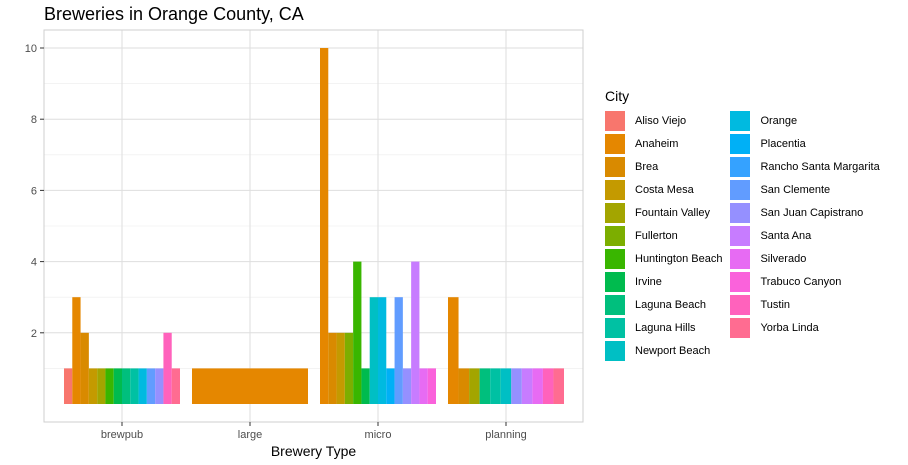 Image resolution: width=908 pixels, height=465 pixels. I want to click on chart-title: Breweries in Orange County, CA, so click(174, 14).